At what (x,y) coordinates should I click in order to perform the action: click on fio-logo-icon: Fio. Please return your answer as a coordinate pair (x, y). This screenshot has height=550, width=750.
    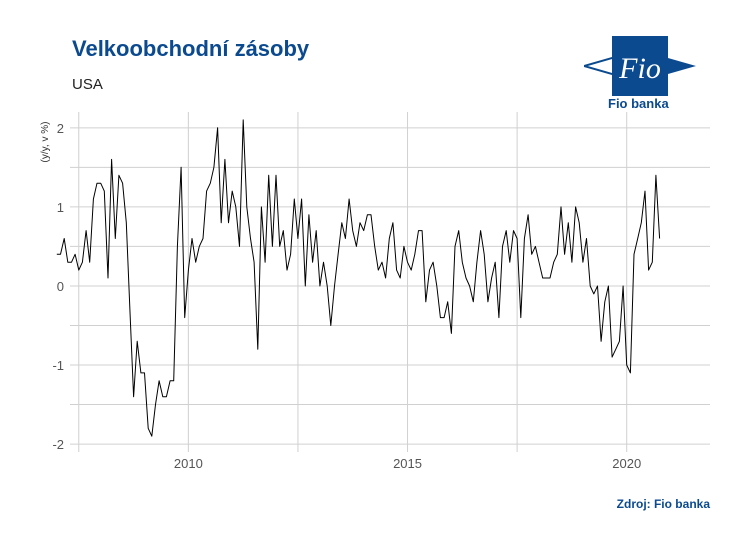
    Looking at the image, I should click on (640, 66).